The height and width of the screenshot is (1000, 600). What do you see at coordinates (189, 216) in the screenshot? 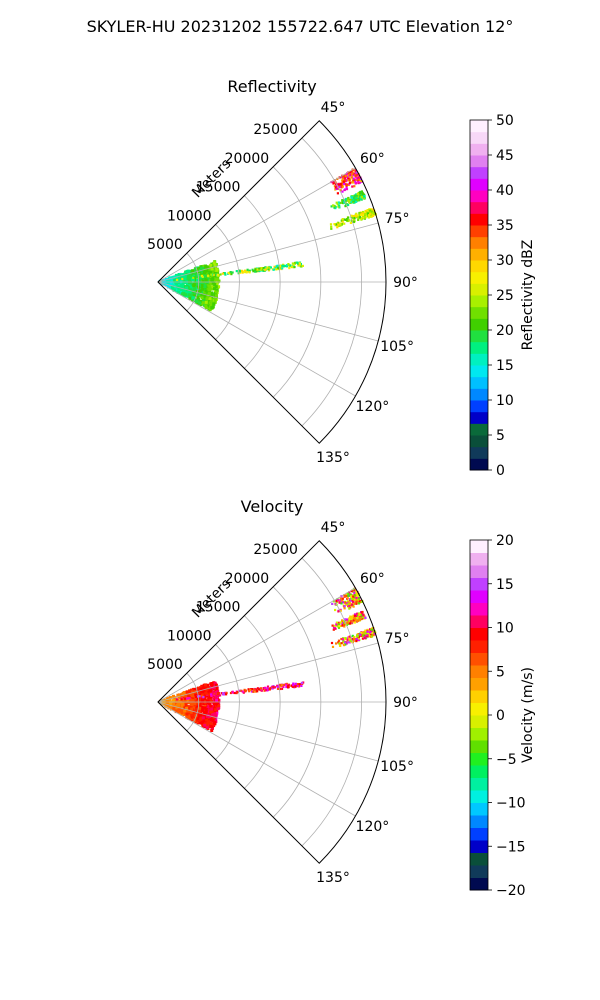
I see `range-tick-label: 10000` at bounding box center [189, 216].